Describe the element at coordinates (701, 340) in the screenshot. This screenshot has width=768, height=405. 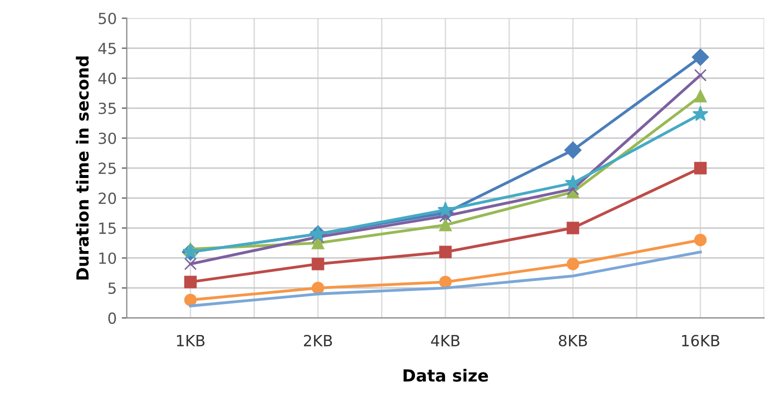
I see `x-tick-label: 16KB` at that location.